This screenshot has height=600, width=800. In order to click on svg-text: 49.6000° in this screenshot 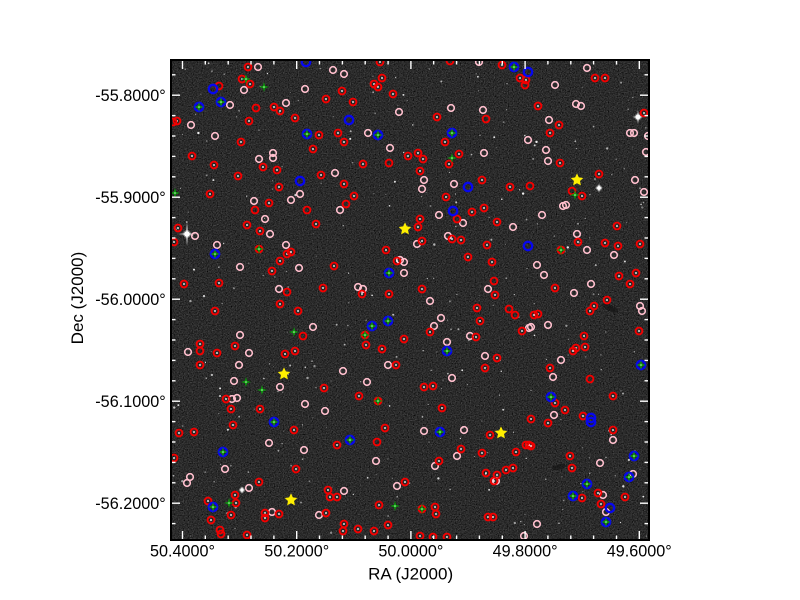, I will do `click(639, 552)`.